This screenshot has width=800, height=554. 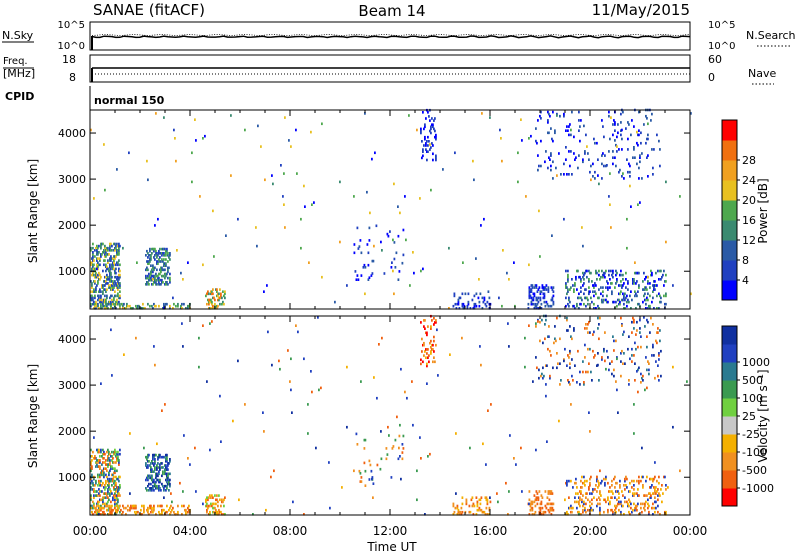 What do you see at coordinates (19, 73) in the screenshot?
I see `freq-label-2: [MHz]` at bounding box center [19, 73].